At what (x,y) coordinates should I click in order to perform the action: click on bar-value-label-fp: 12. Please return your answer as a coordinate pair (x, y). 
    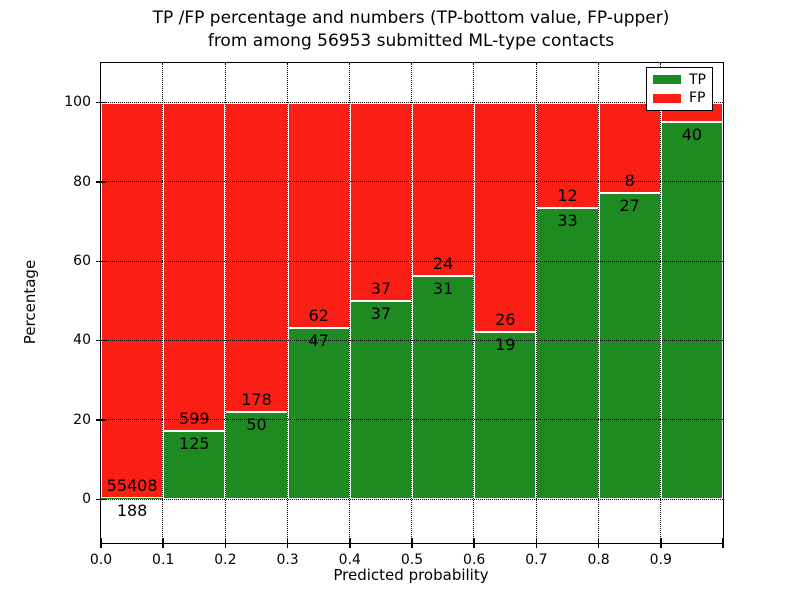
    Looking at the image, I should click on (567, 196).